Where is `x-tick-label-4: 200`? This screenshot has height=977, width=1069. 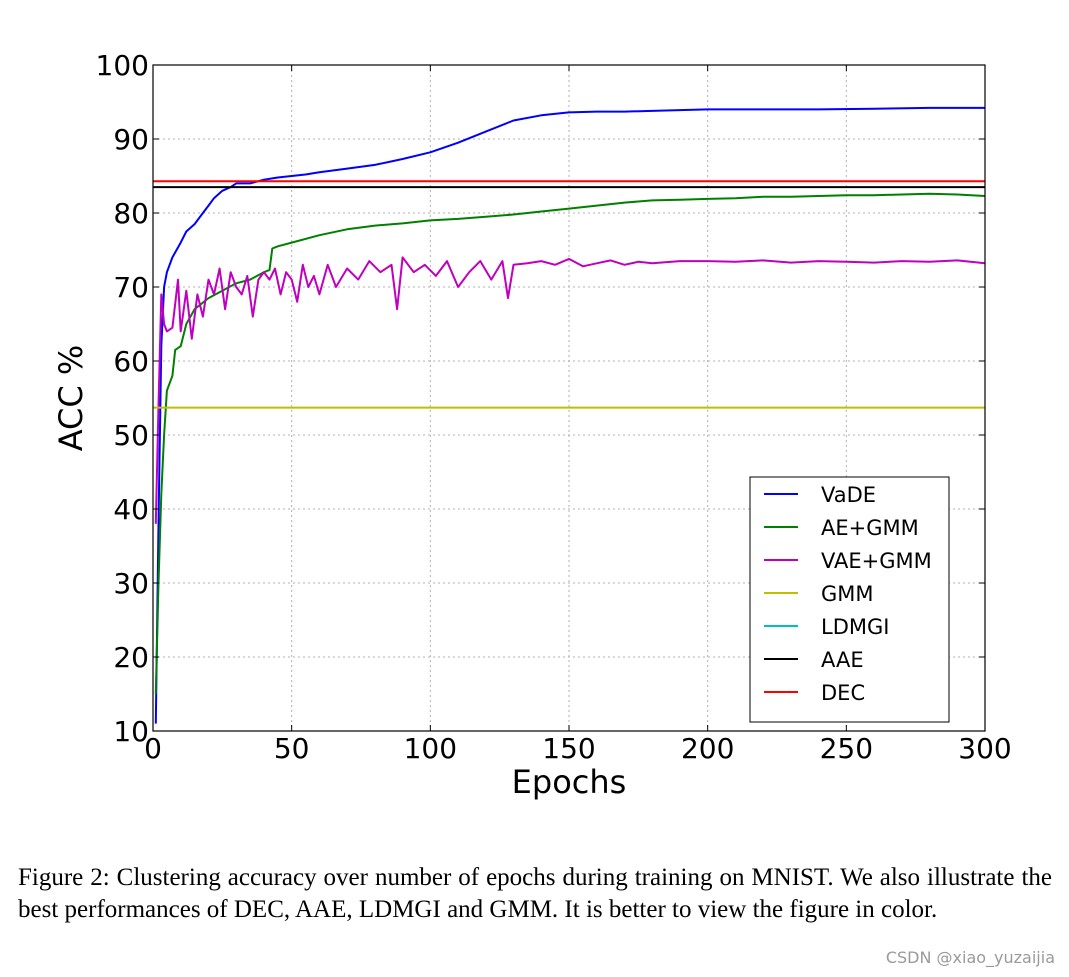 x-tick-label-4: 200 is located at coordinates (707, 748).